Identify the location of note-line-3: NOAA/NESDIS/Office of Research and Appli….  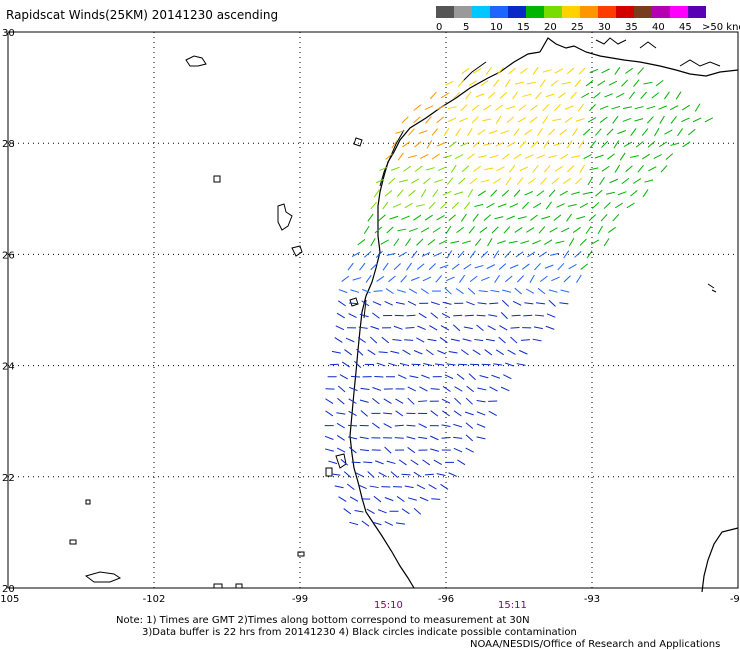
(595, 644).